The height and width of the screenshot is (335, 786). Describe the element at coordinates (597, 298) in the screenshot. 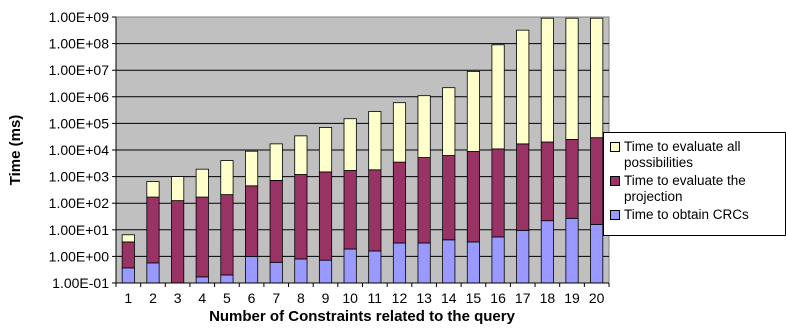

I see `x-tick-label: 20` at that location.